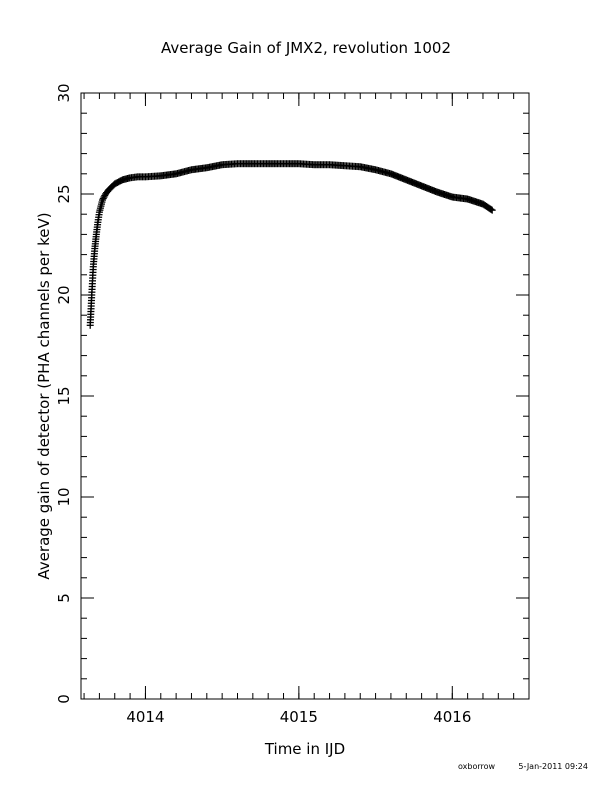 This screenshot has width=612, height=792. What do you see at coordinates (299, 717) in the screenshot?
I see `x-tick-label: 4015` at bounding box center [299, 717].